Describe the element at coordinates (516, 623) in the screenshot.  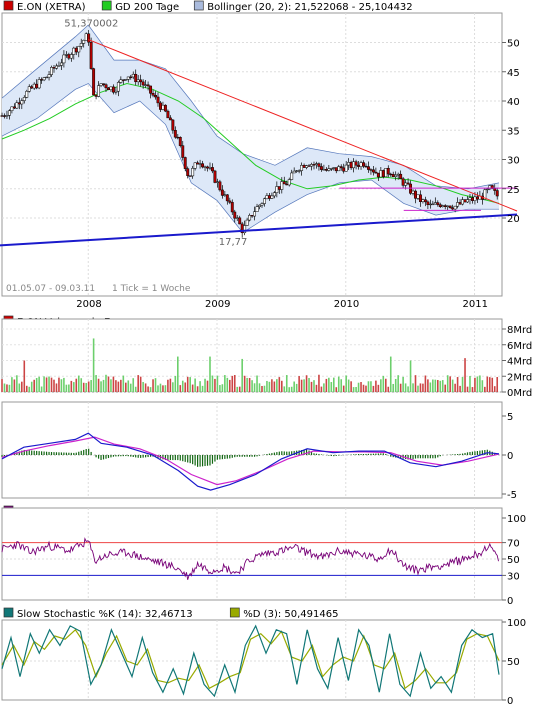
I see `y-tick-label-stoch: 100` at that location.